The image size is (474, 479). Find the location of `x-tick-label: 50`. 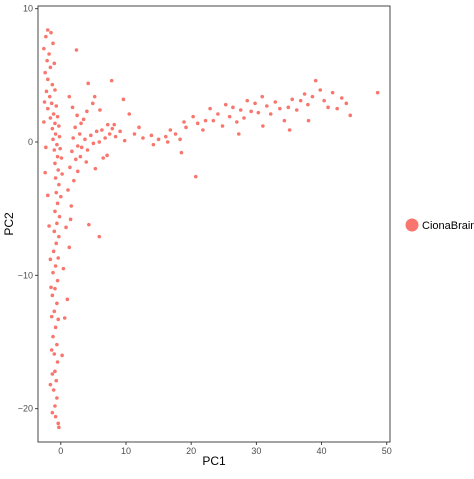

x-tick-label: 50 is located at coordinates (387, 451).